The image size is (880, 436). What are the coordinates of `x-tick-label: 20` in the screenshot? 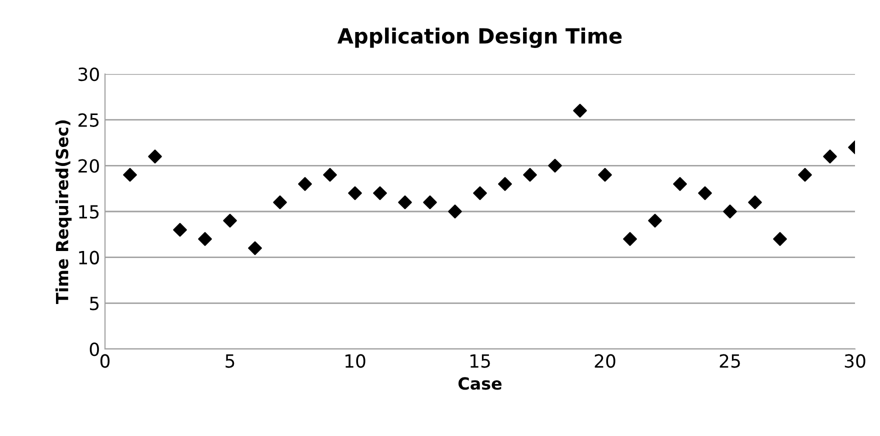 It's located at (605, 361).